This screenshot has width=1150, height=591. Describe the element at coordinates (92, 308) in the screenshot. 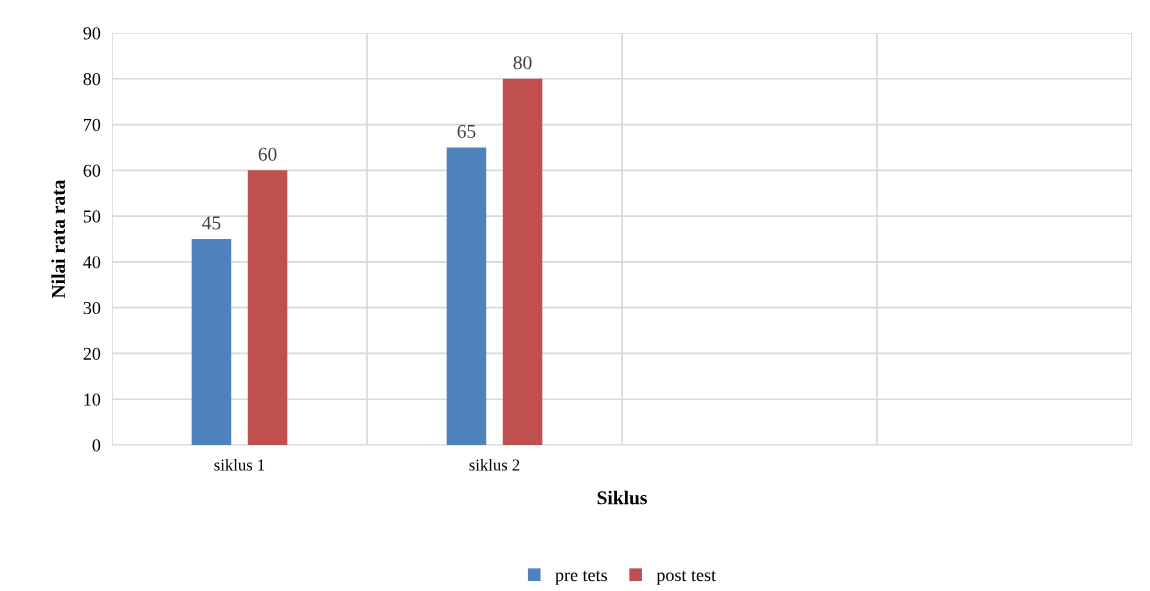

I see `y-tick-label: 30` at that location.